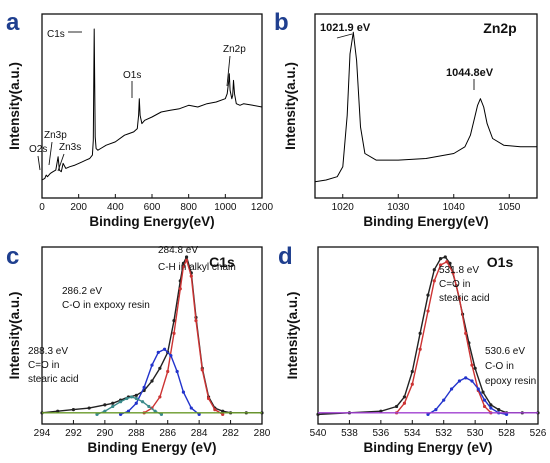 This screenshot has height=463, width=550. Describe the element at coordinates (381, 433) in the screenshot. I see `x-tick-label: 536` at that location.